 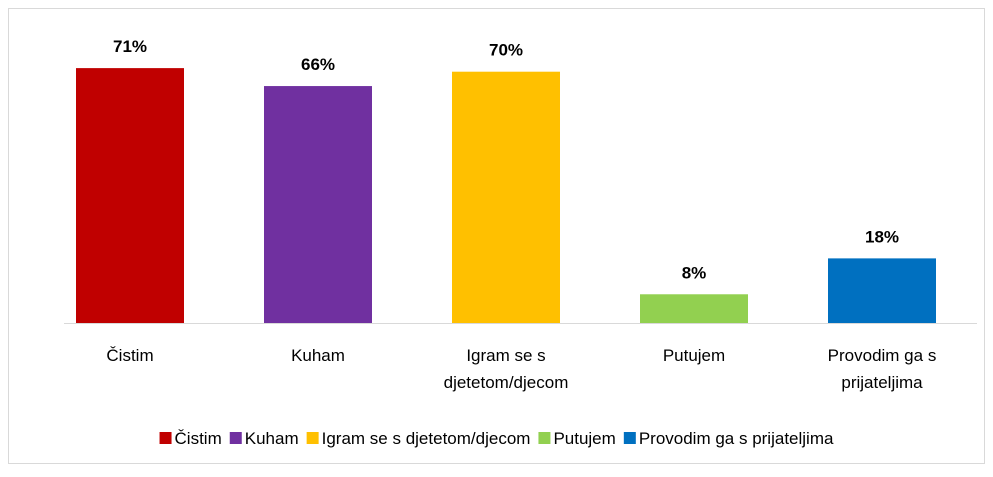 I want to click on legend-label: Igram se s djetetom/djecom, so click(x=426, y=438).